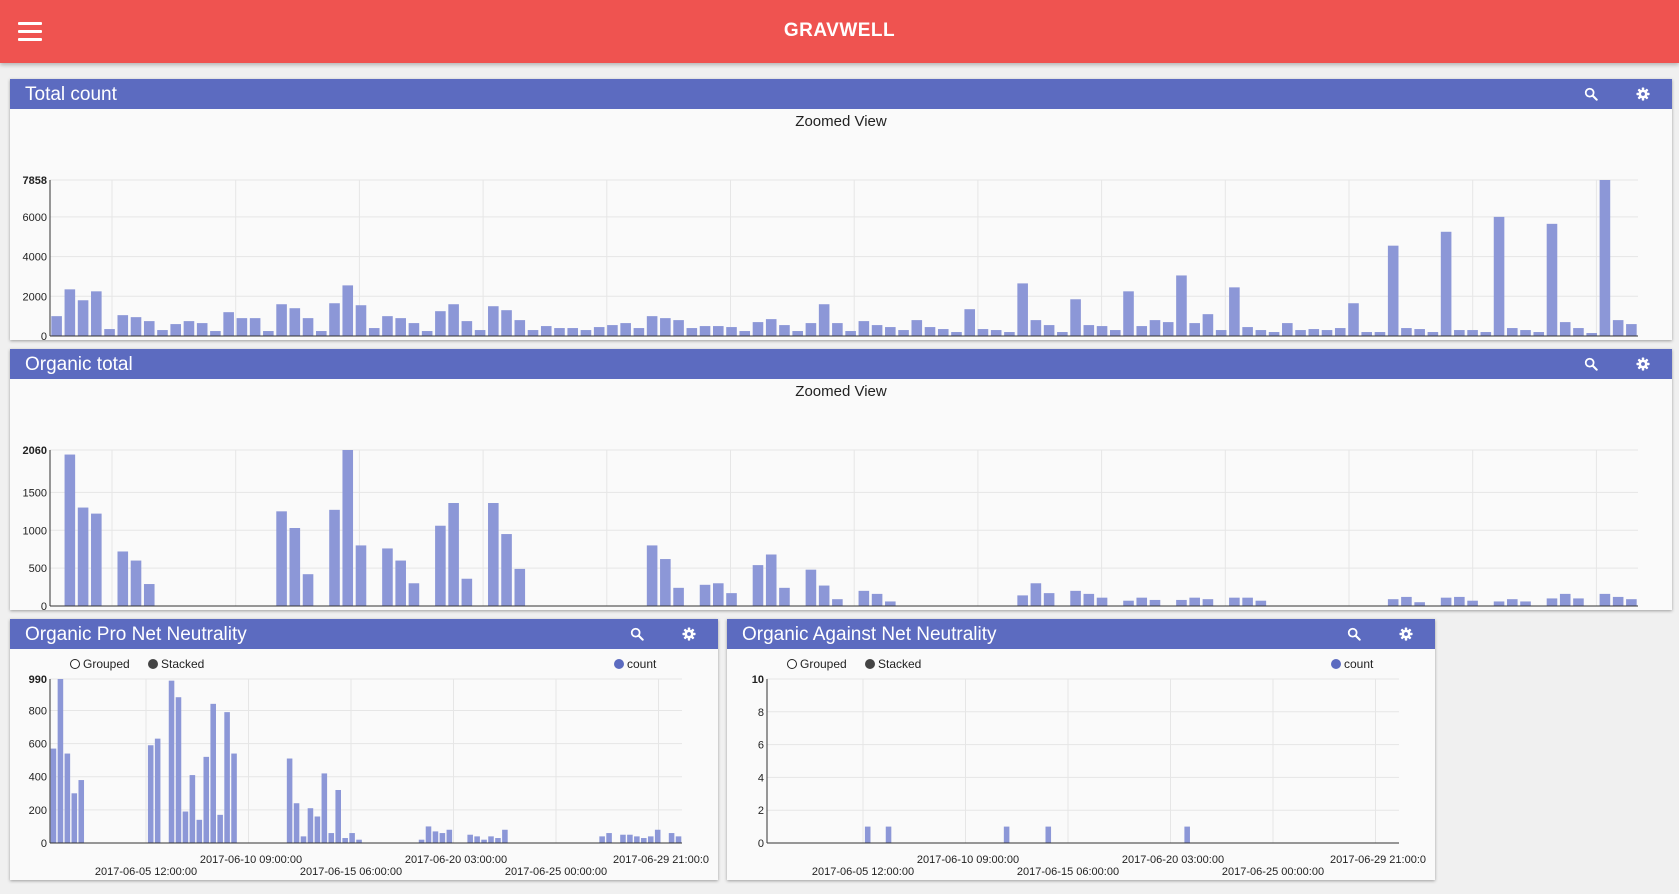 The image size is (1679, 894). What do you see at coordinates (79, 364) in the screenshot?
I see `panel-title: Organic total` at bounding box center [79, 364].